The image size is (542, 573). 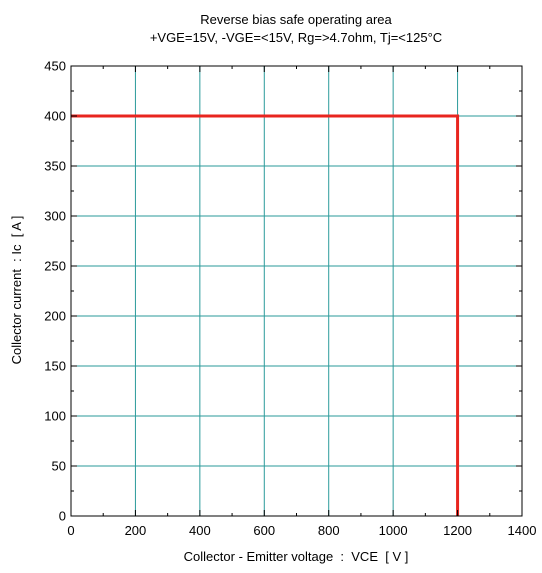 I want to click on y-tick-label: 150, so click(x=55, y=366).